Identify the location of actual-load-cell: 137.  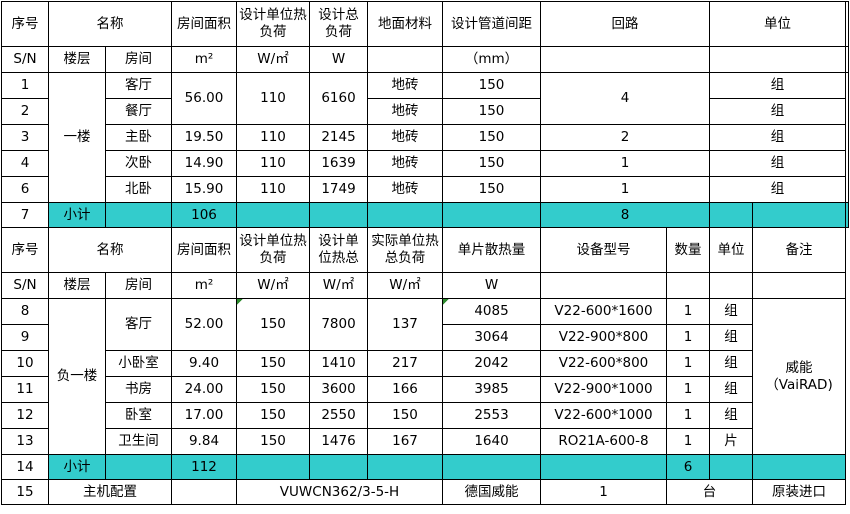
(405, 324).